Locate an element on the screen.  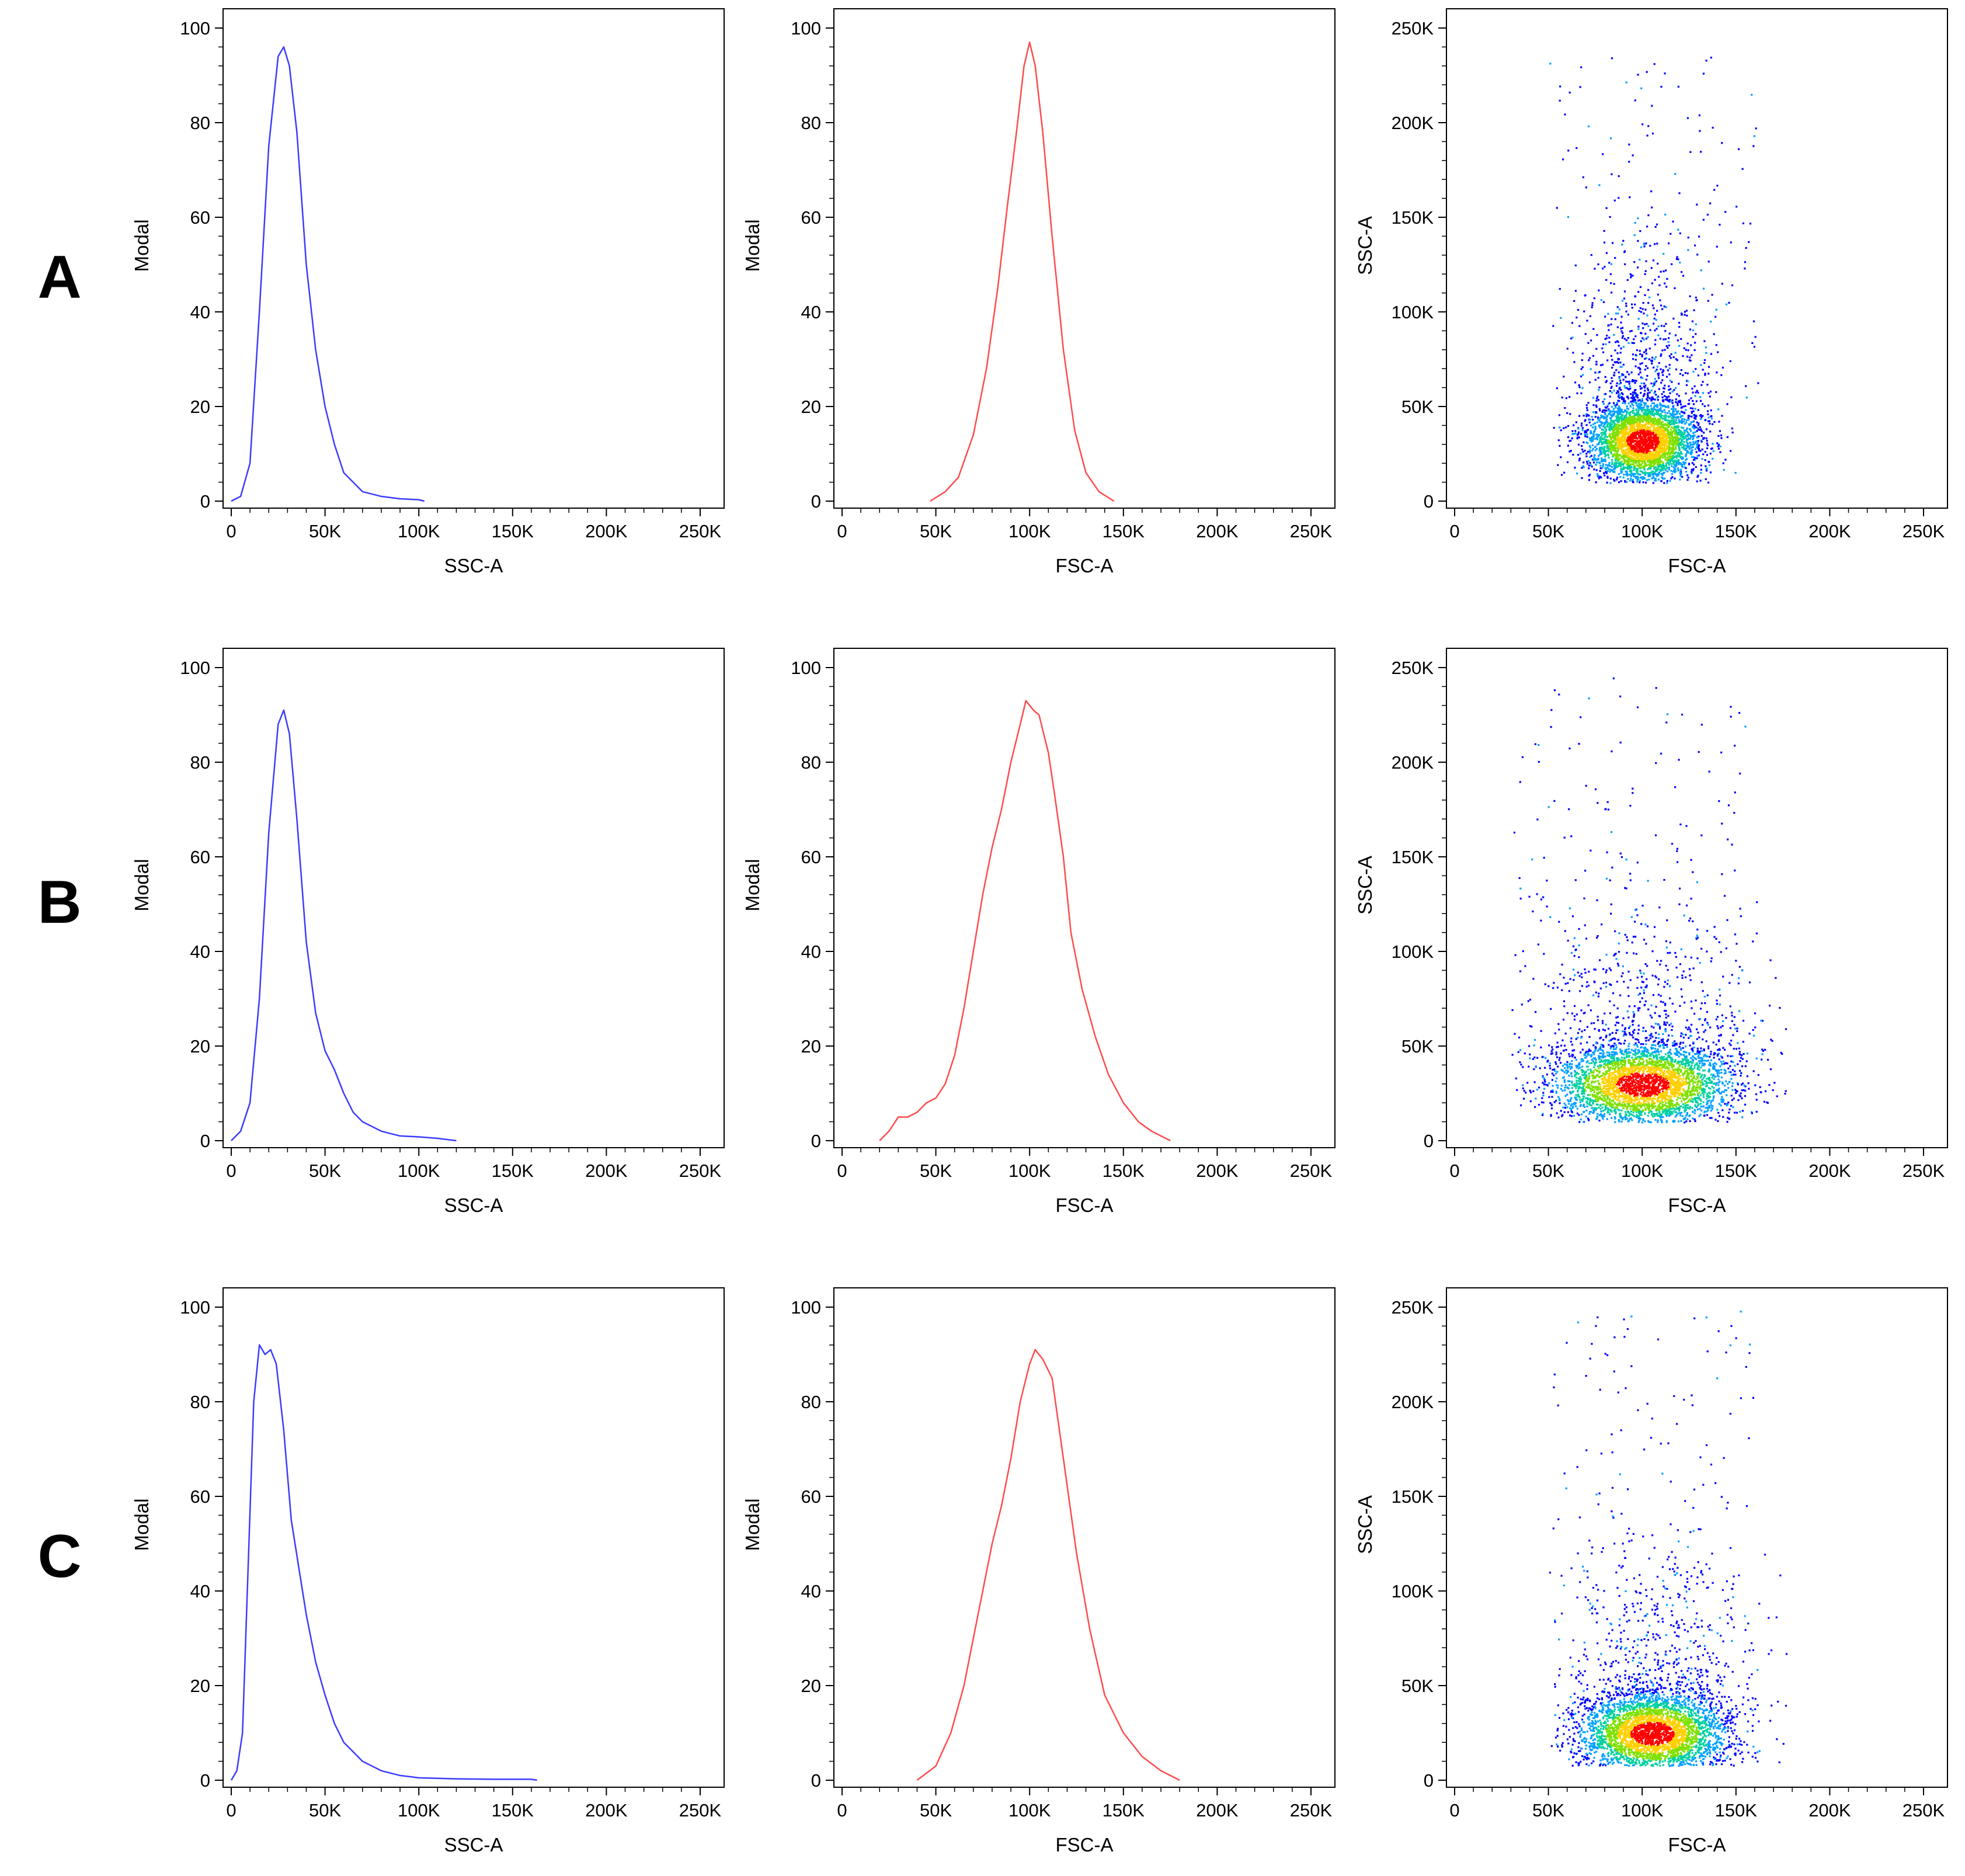
x-tick-label: 100K is located at coordinates (1029, 531).